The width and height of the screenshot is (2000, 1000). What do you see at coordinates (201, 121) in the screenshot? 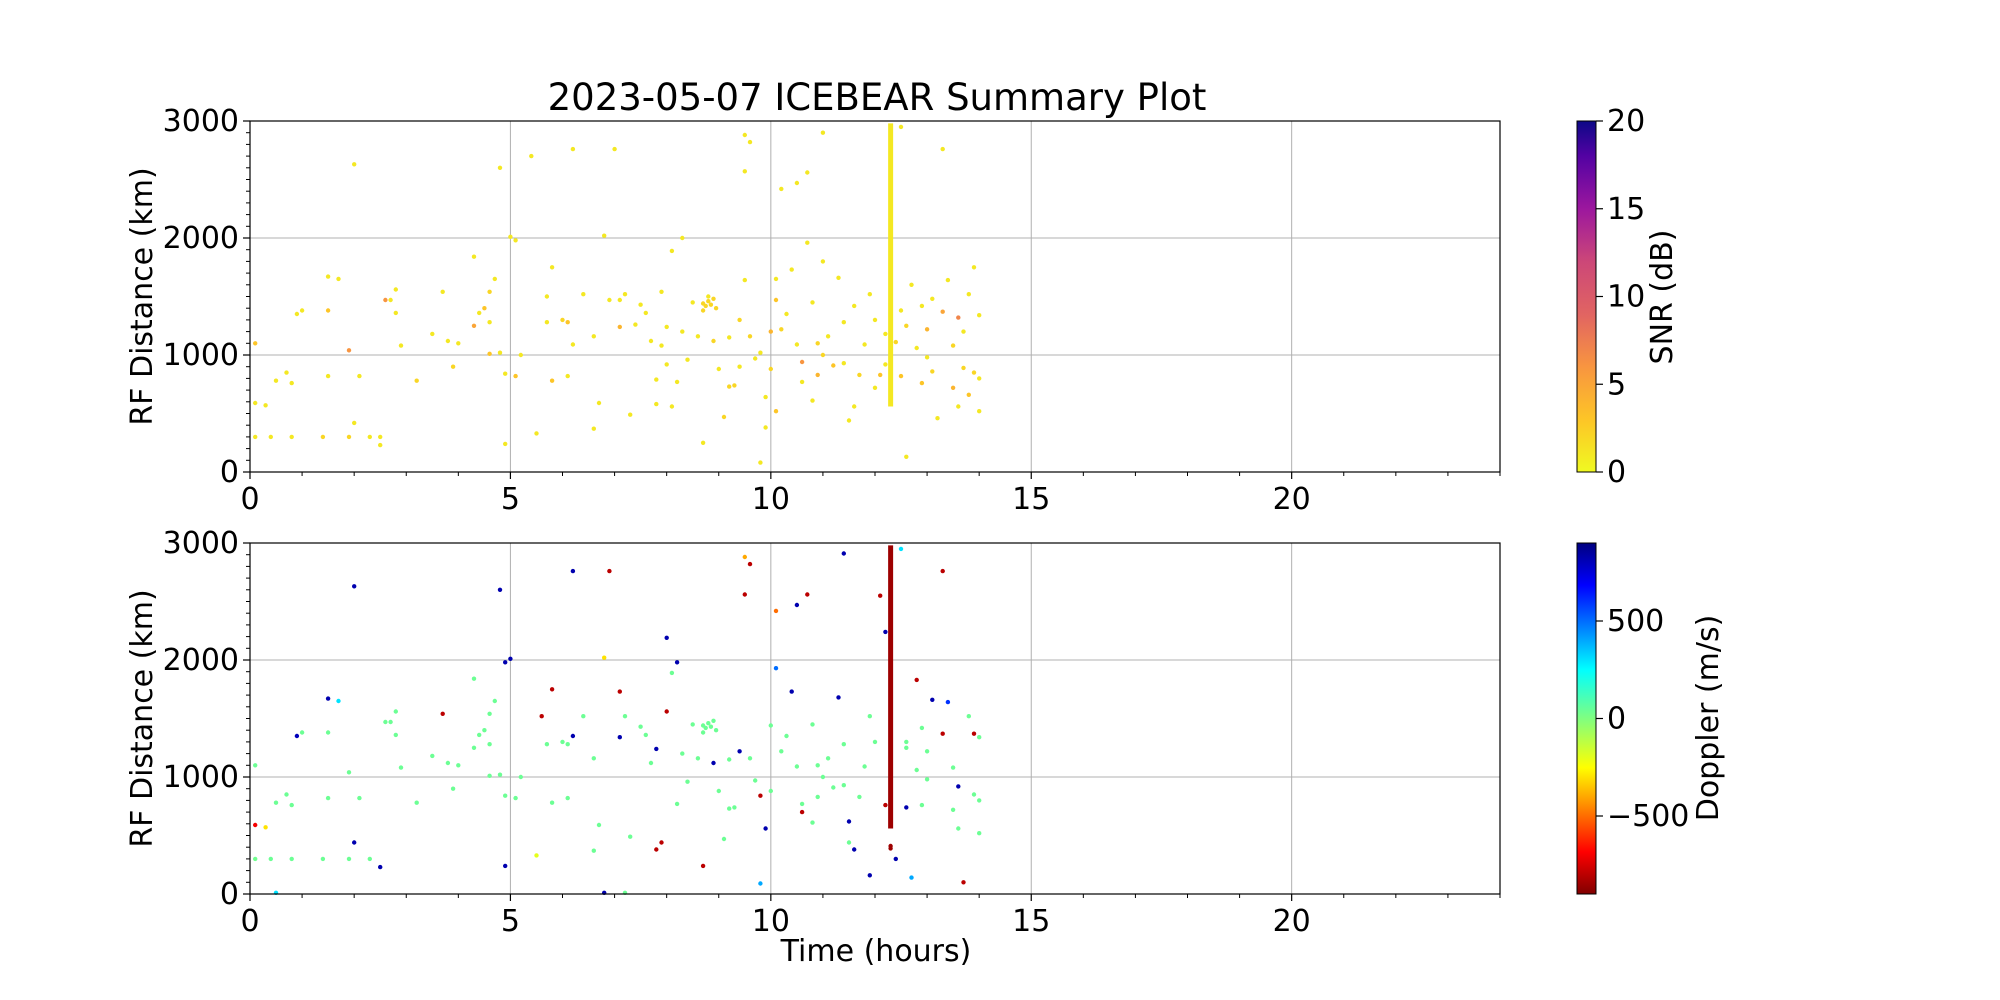
I see `y-tick-label: 3000` at bounding box center [201, 121].